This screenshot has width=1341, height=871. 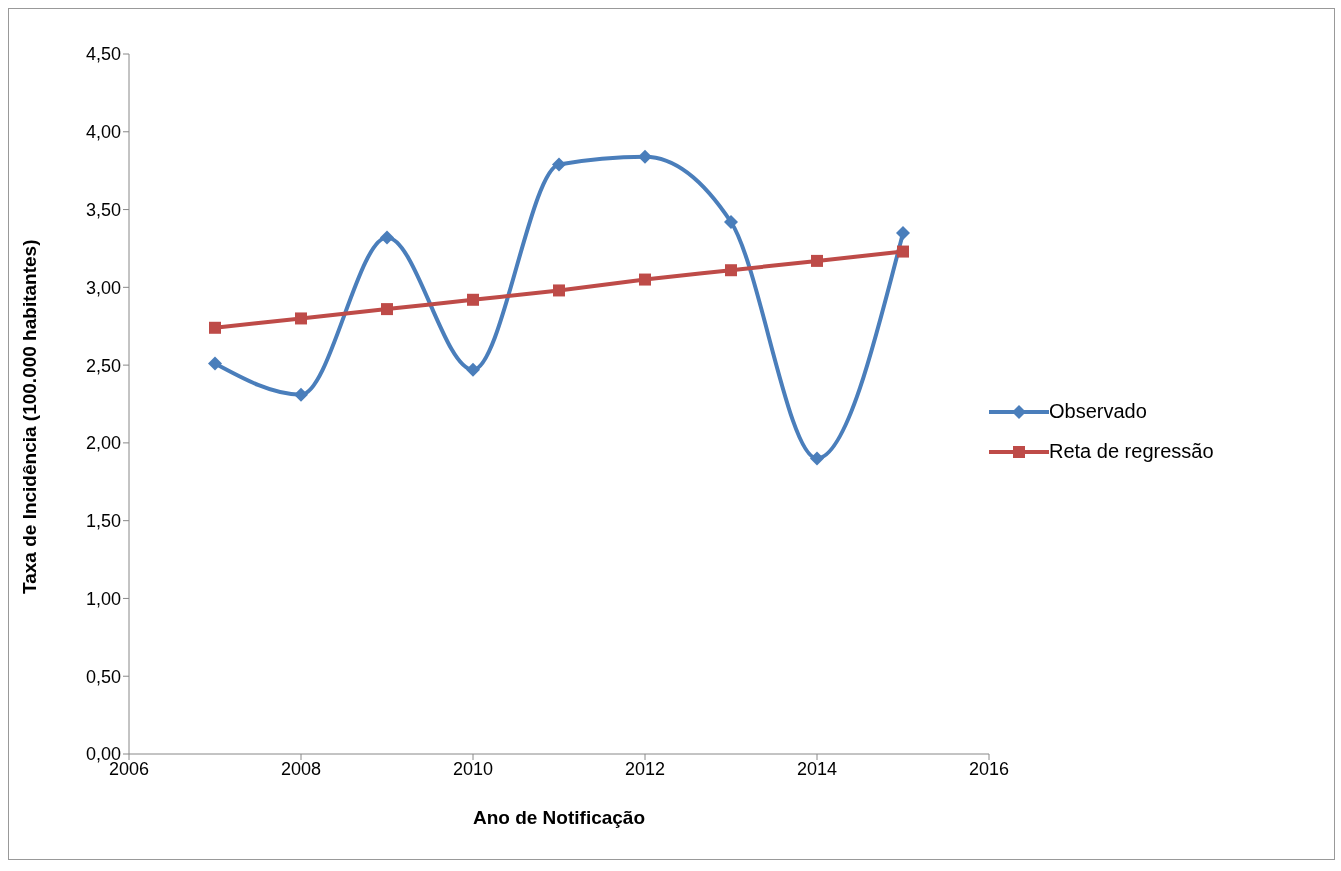 I want to click on y-tick-label: 3,00, so click(x=103, y=287).